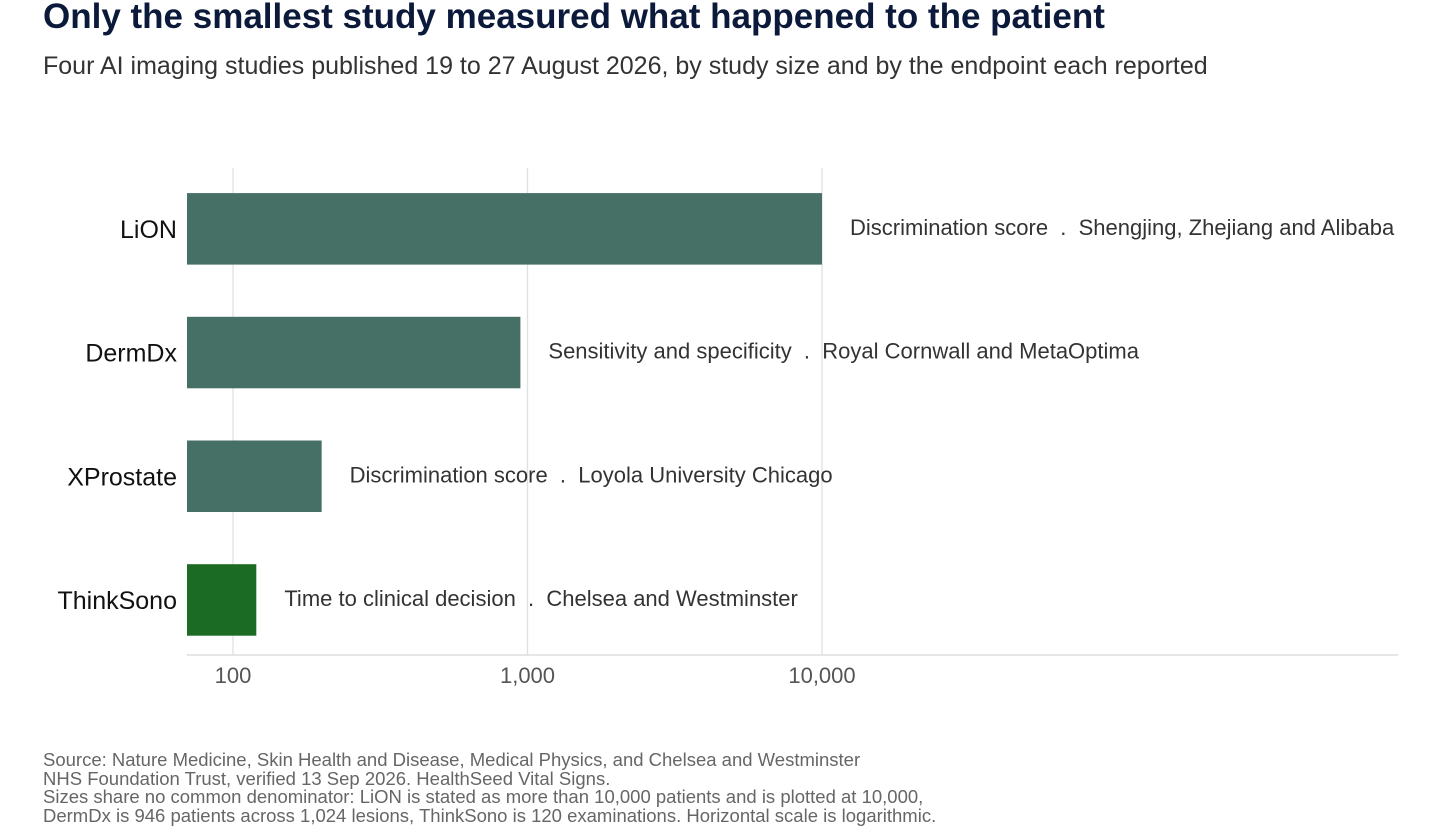 This screenshot has width=1440, height=840. I want to click on x-tick-label: 1,000, so click(527, 675).